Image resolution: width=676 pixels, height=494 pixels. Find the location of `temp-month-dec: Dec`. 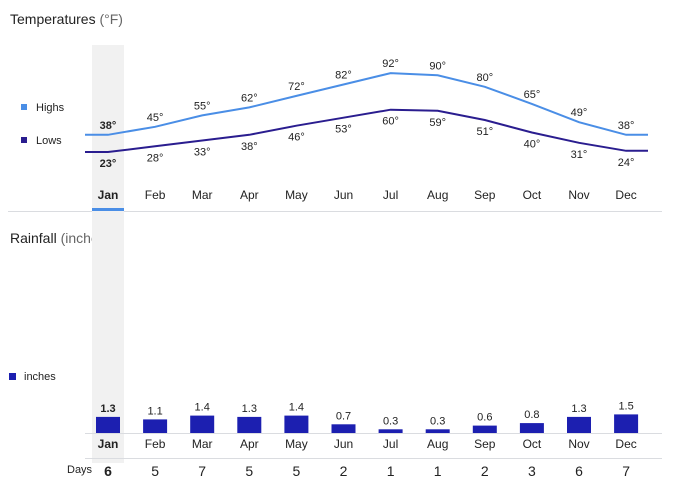

temp-month-dec: Dec is located at coordinates (625, 195).